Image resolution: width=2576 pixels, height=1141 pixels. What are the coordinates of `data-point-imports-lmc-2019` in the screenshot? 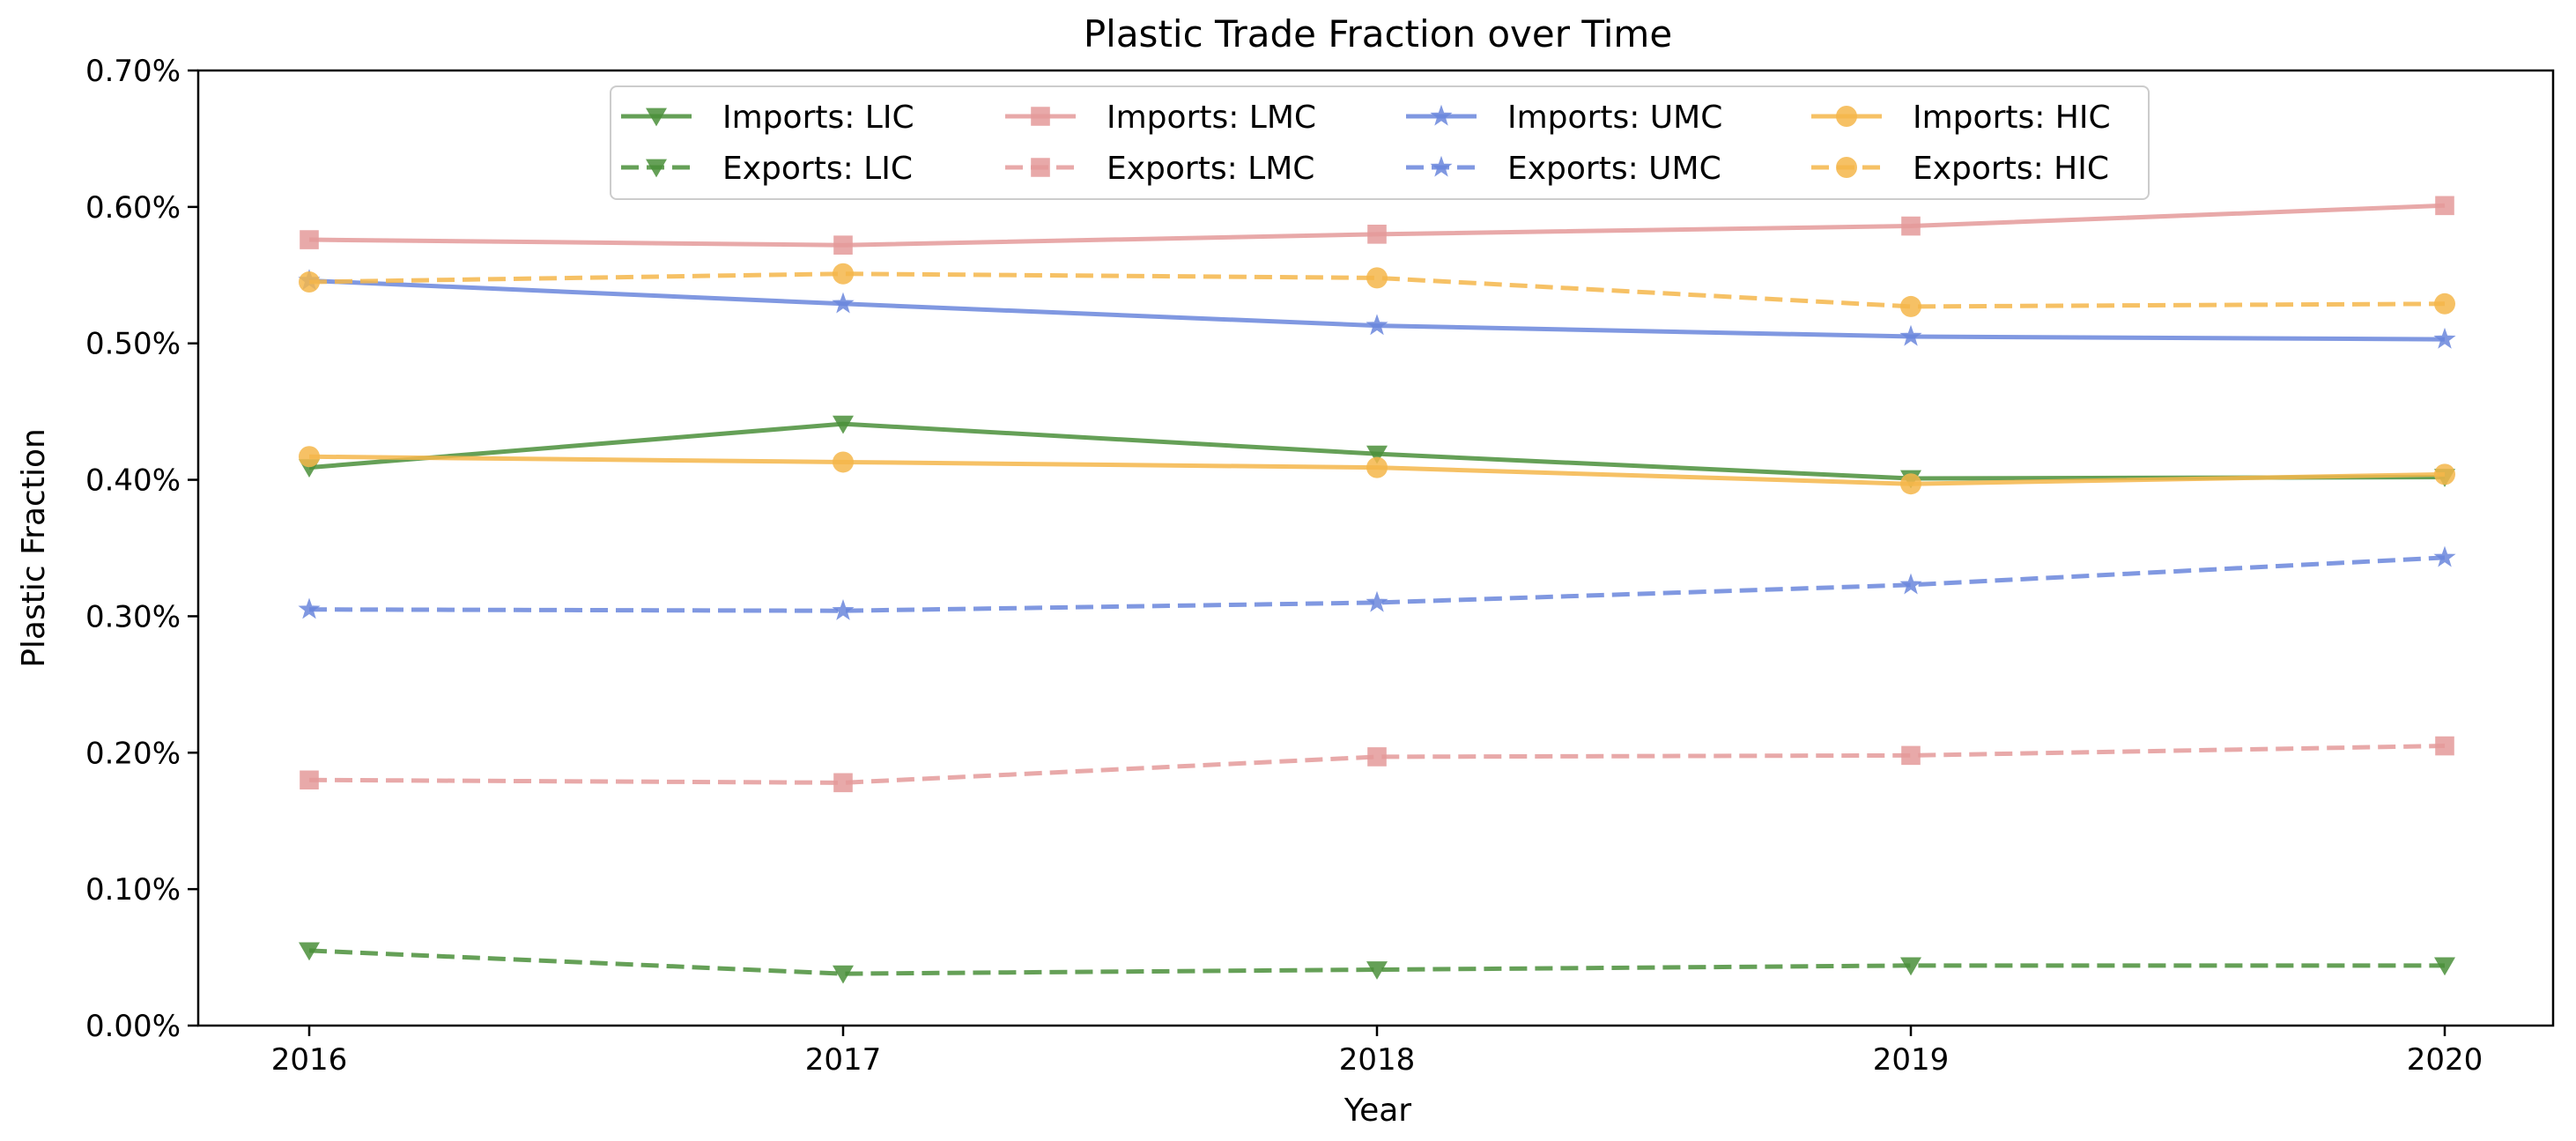 It's located at (1911, 226).